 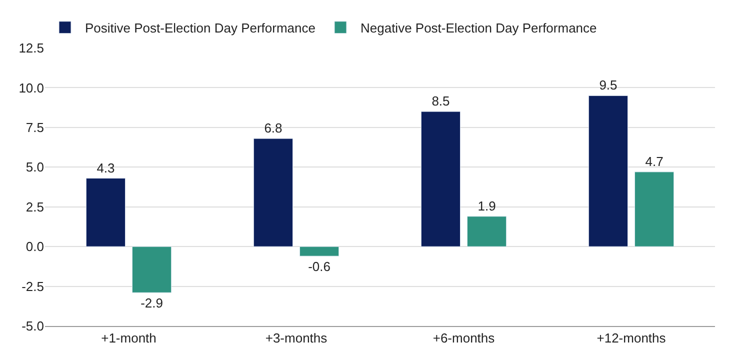 I want to click on data-label: 6.8, so click(x=273, y=128).